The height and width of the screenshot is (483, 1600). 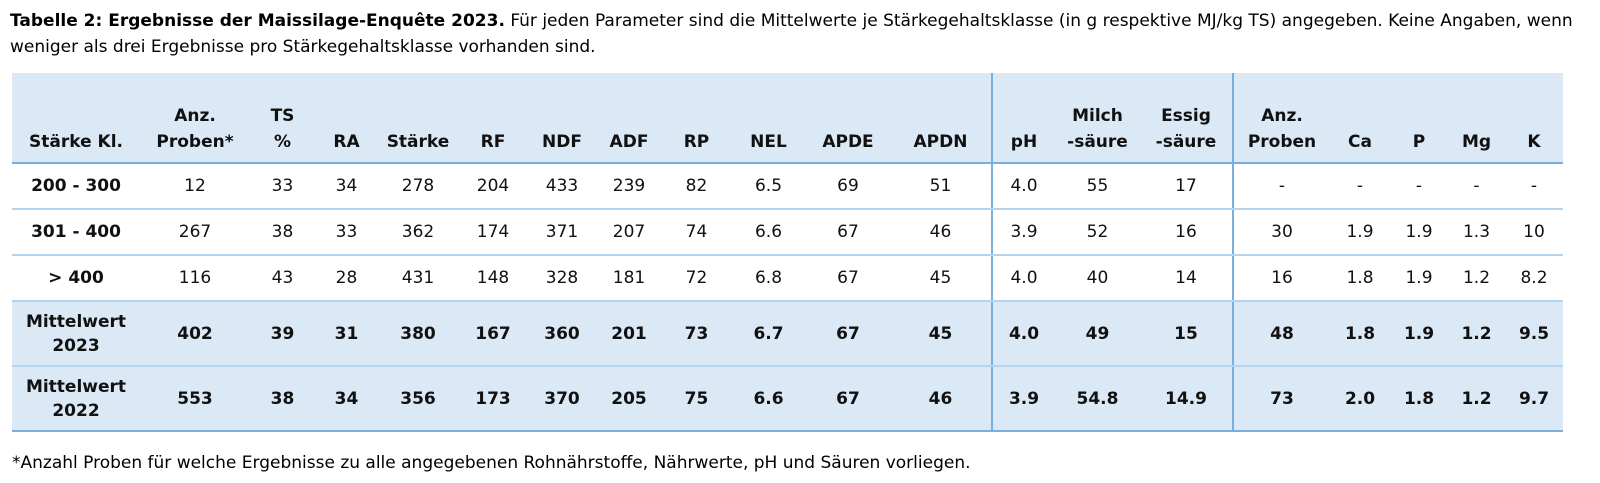 I want to click on cell-gt-400-ts-prozent: 43, so click(x=282, y=278).